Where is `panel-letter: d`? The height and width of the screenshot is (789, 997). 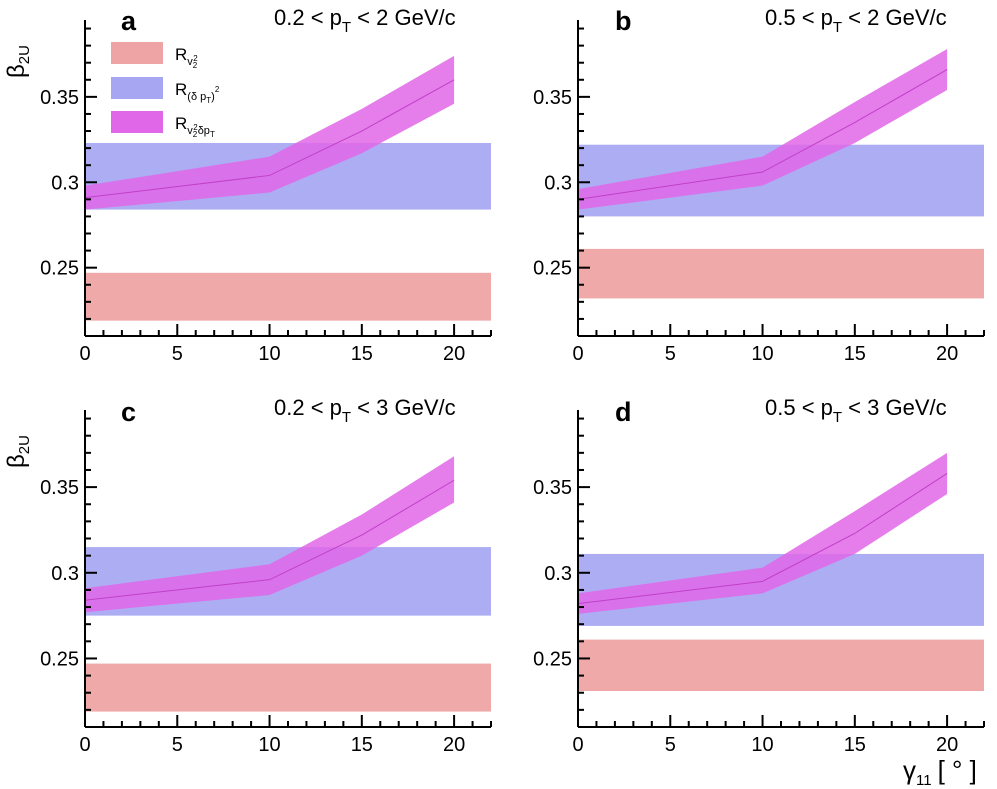
panel-letter: d is located at coordinates (623, 412).